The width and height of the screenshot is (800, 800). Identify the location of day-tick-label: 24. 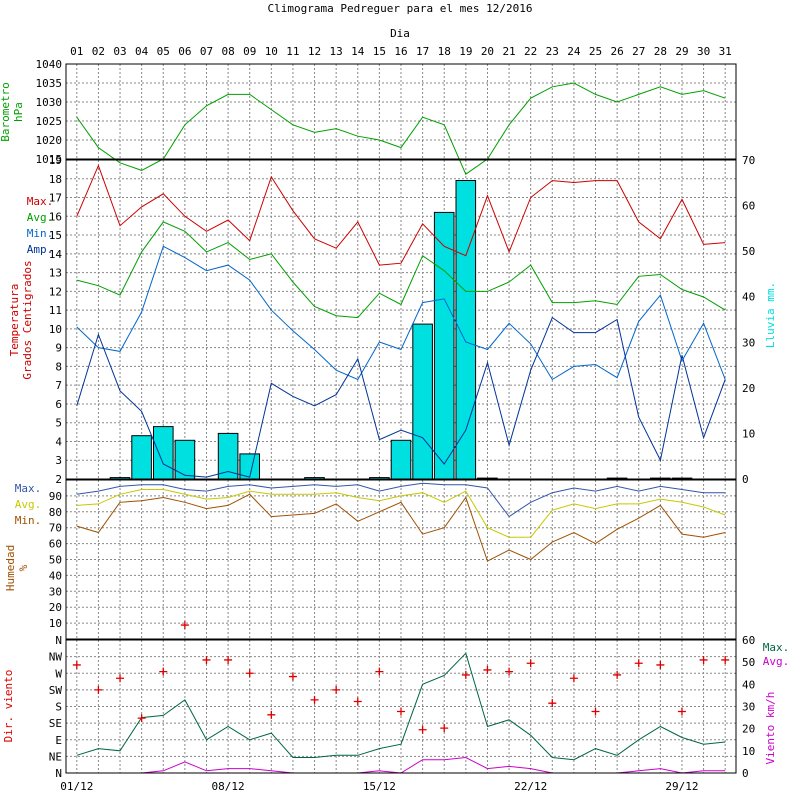
(574, 51).